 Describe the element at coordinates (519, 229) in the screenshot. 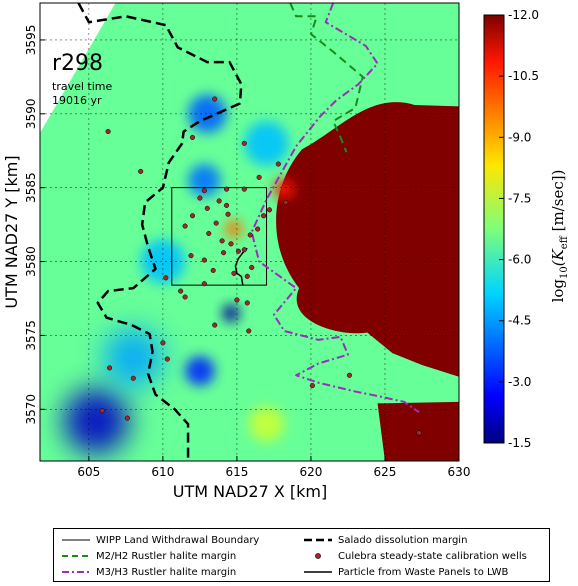

I see `colorbar-ticks: -1.5 -3.0 -4.5 -6.0 -7.5 -9.0 -10.5 -12.0` at that location.